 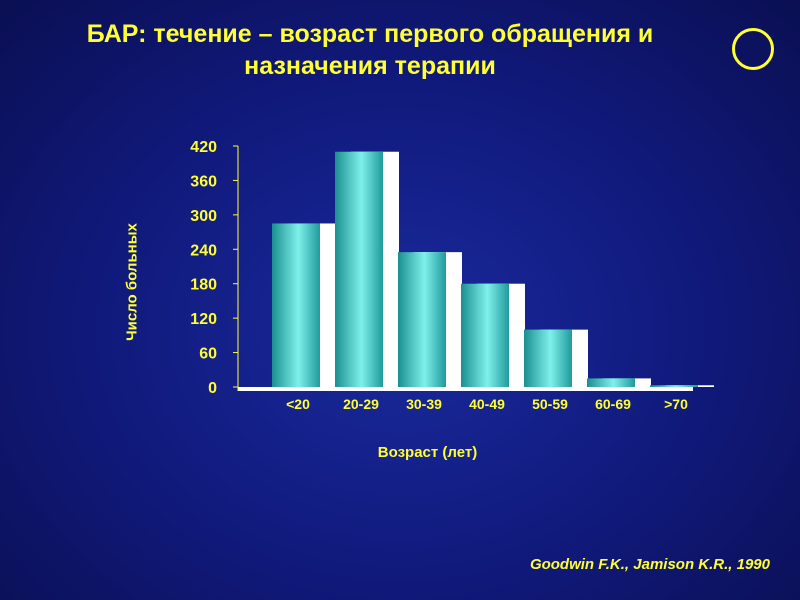 I want to click on x-tick-label: 50-59, so click(x=550, y=404).